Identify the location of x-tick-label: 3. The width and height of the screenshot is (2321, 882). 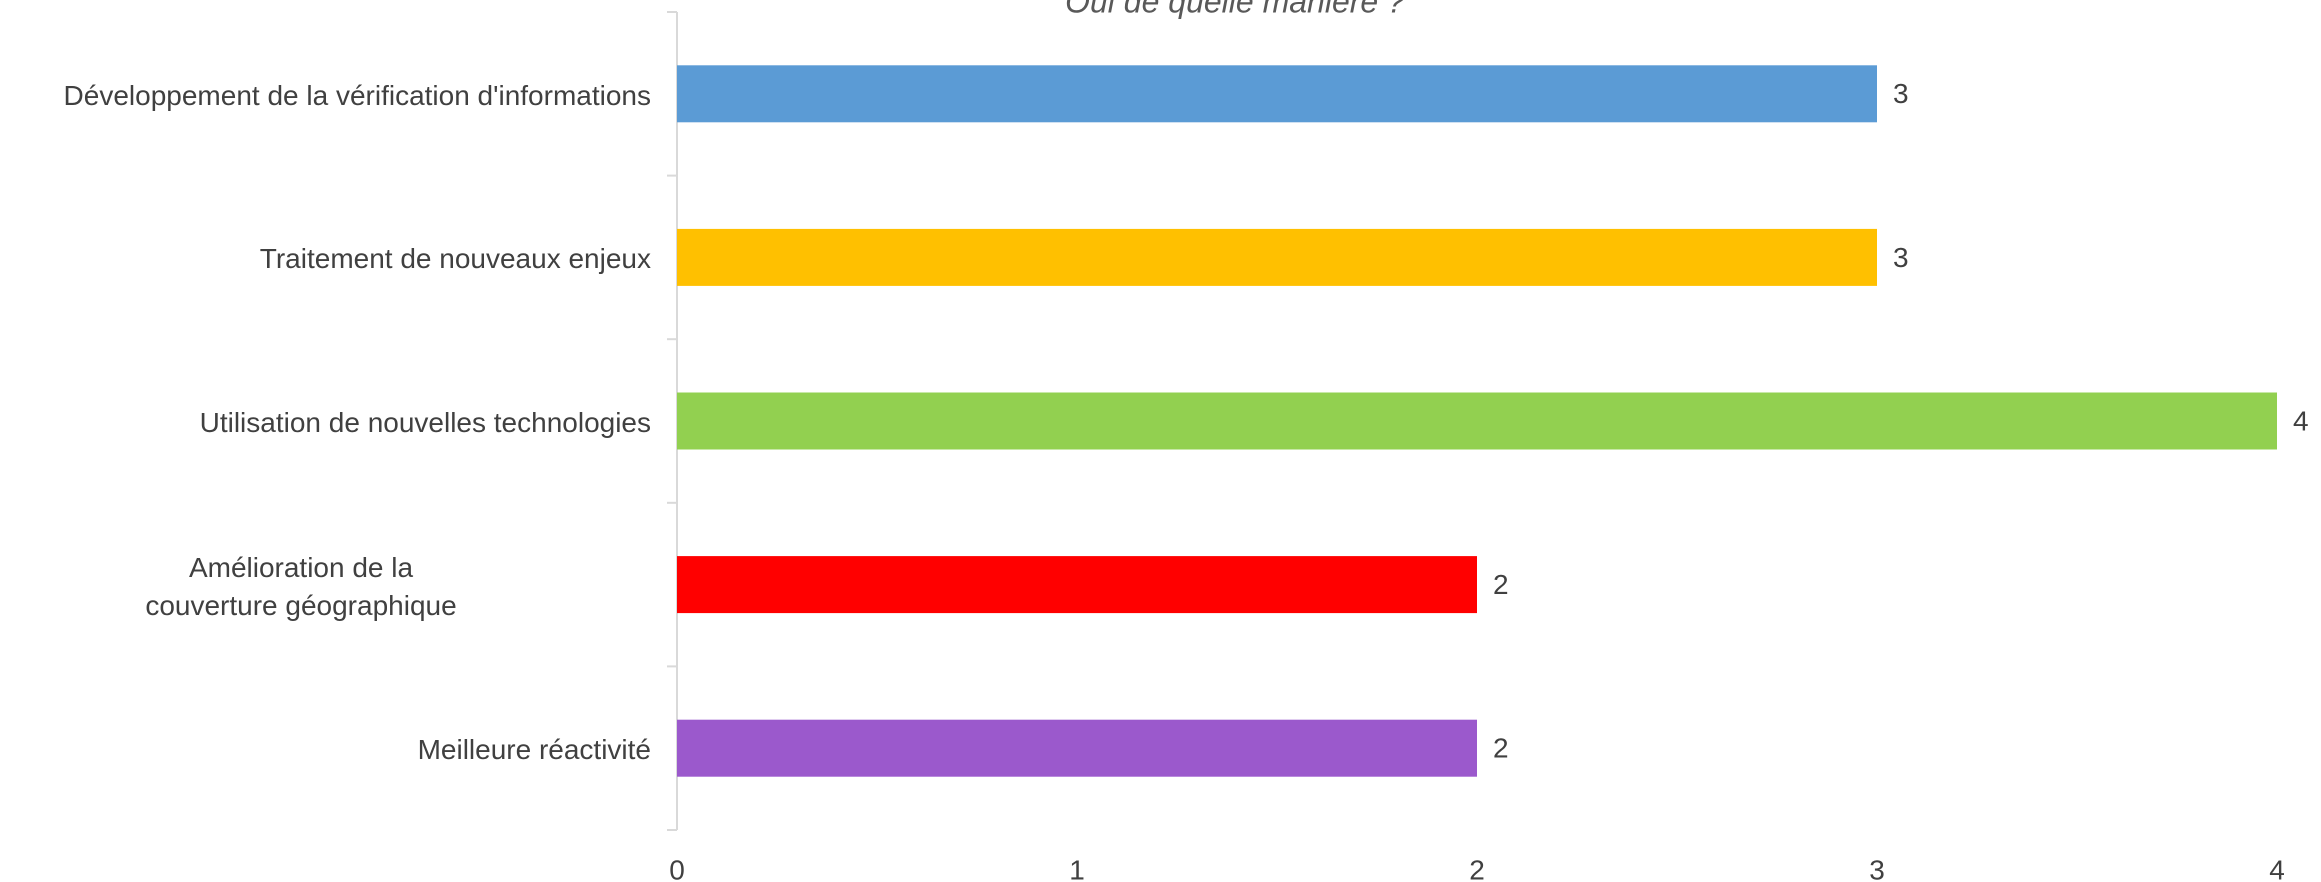
(1877, 868).